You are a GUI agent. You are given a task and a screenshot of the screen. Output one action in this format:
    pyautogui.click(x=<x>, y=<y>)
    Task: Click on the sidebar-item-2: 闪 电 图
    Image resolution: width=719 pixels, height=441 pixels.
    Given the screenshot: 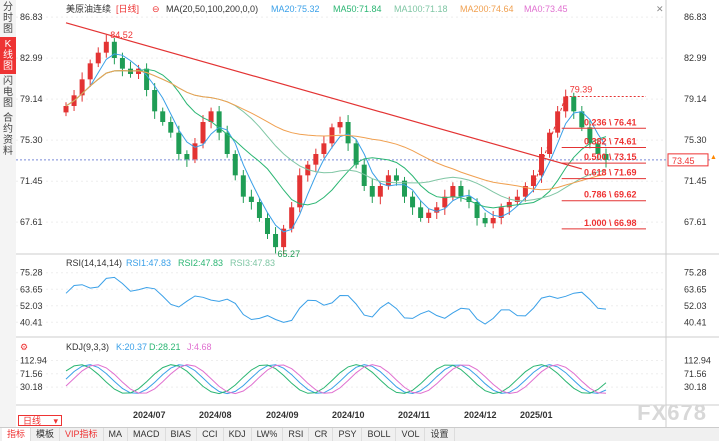 What is the action you would take?
    pyautogui.click(x=8, y=92)
    